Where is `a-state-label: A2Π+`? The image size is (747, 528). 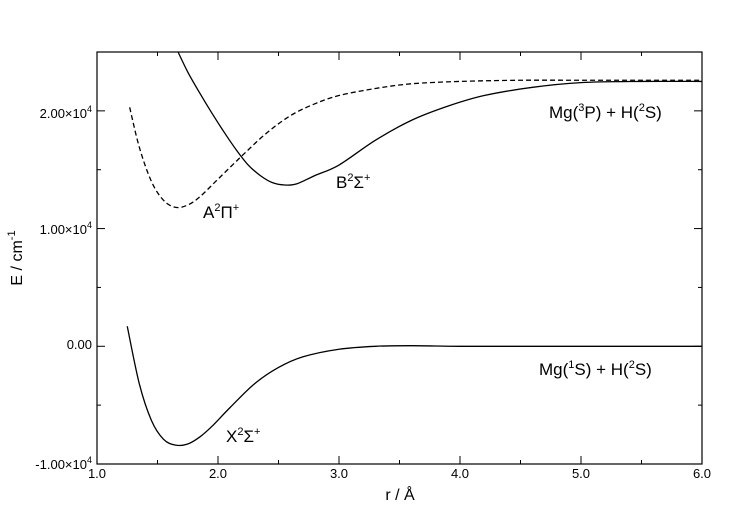
a-state-label: A2Π+ is located at coordinates (221, 212).